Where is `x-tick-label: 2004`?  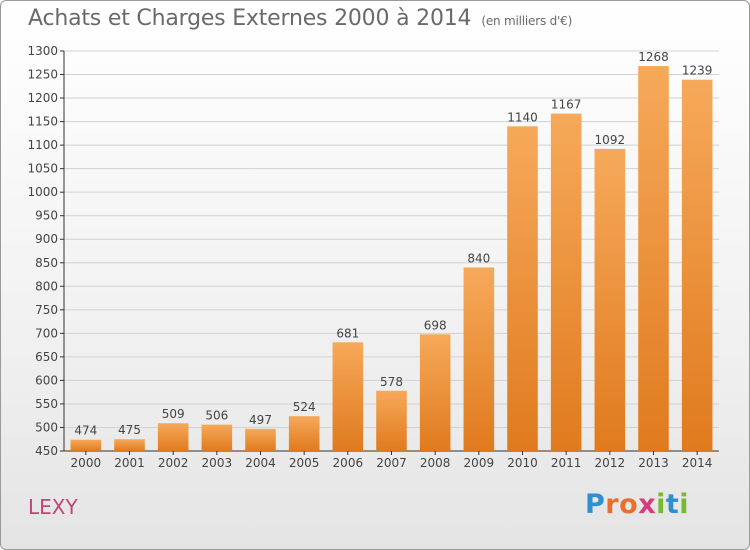
x-tick-label: 2004 is located at coordinates (260, 463).